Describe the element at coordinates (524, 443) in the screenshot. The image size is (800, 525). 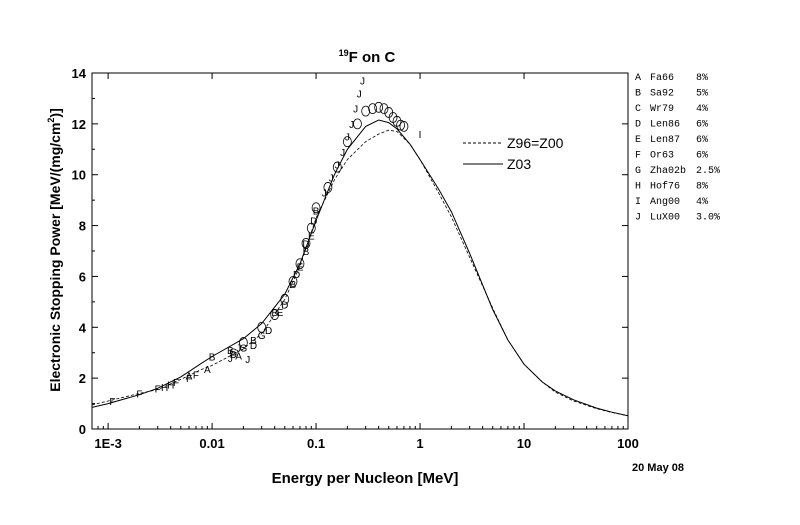
I see `x-tick-label: 10` at that location.